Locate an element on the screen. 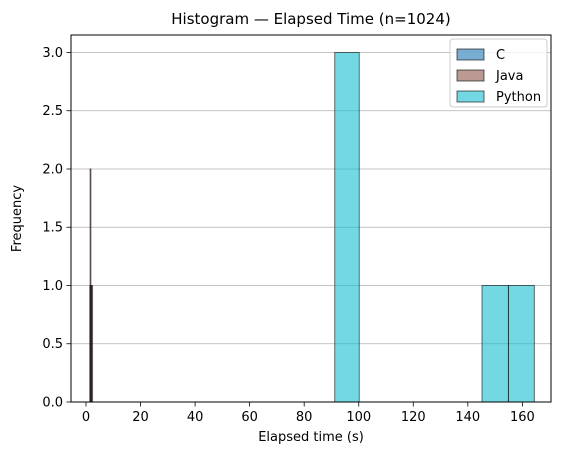 The width and height of the screenshot is (567, 455). y-axis-ticks: 0.0 0.5 1.0 1.5 2.0 2.5 3.0 is located at coordinates (56, 228).